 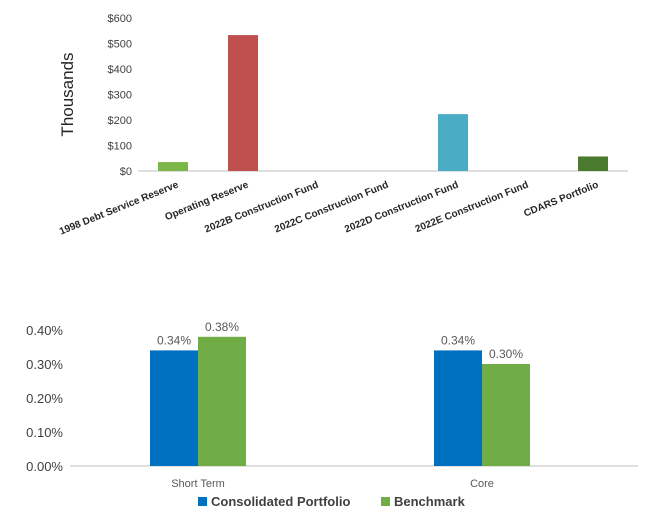 What do you see at coordinates (67, 94) in the screenshot?
I see `y-axis-title: Thousands` at bounding box center [67, 94].